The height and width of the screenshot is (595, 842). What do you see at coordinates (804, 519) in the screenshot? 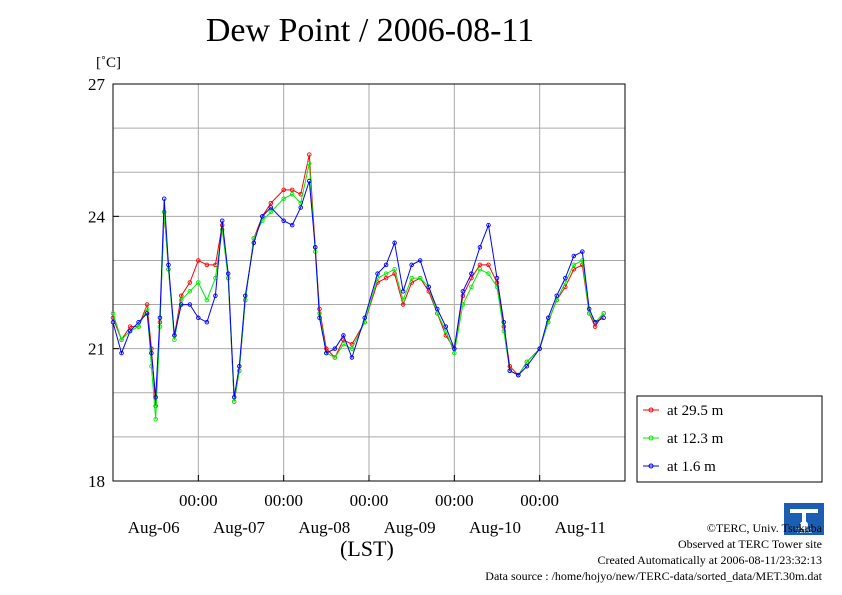
I see `terc-logo: TERC` at bounding box center [804, 519].